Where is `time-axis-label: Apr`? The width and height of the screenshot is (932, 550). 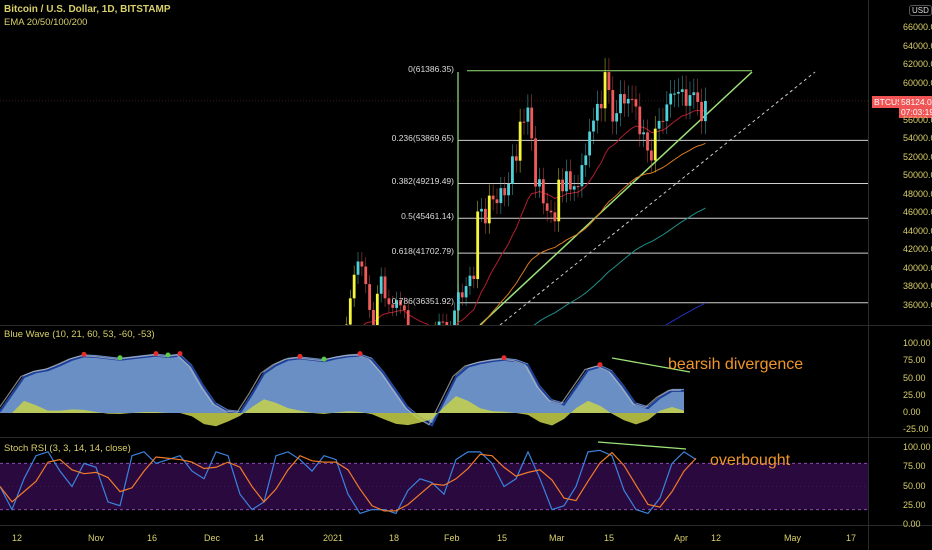
time-axis-label: Apr is located at coordinates (681, 538).